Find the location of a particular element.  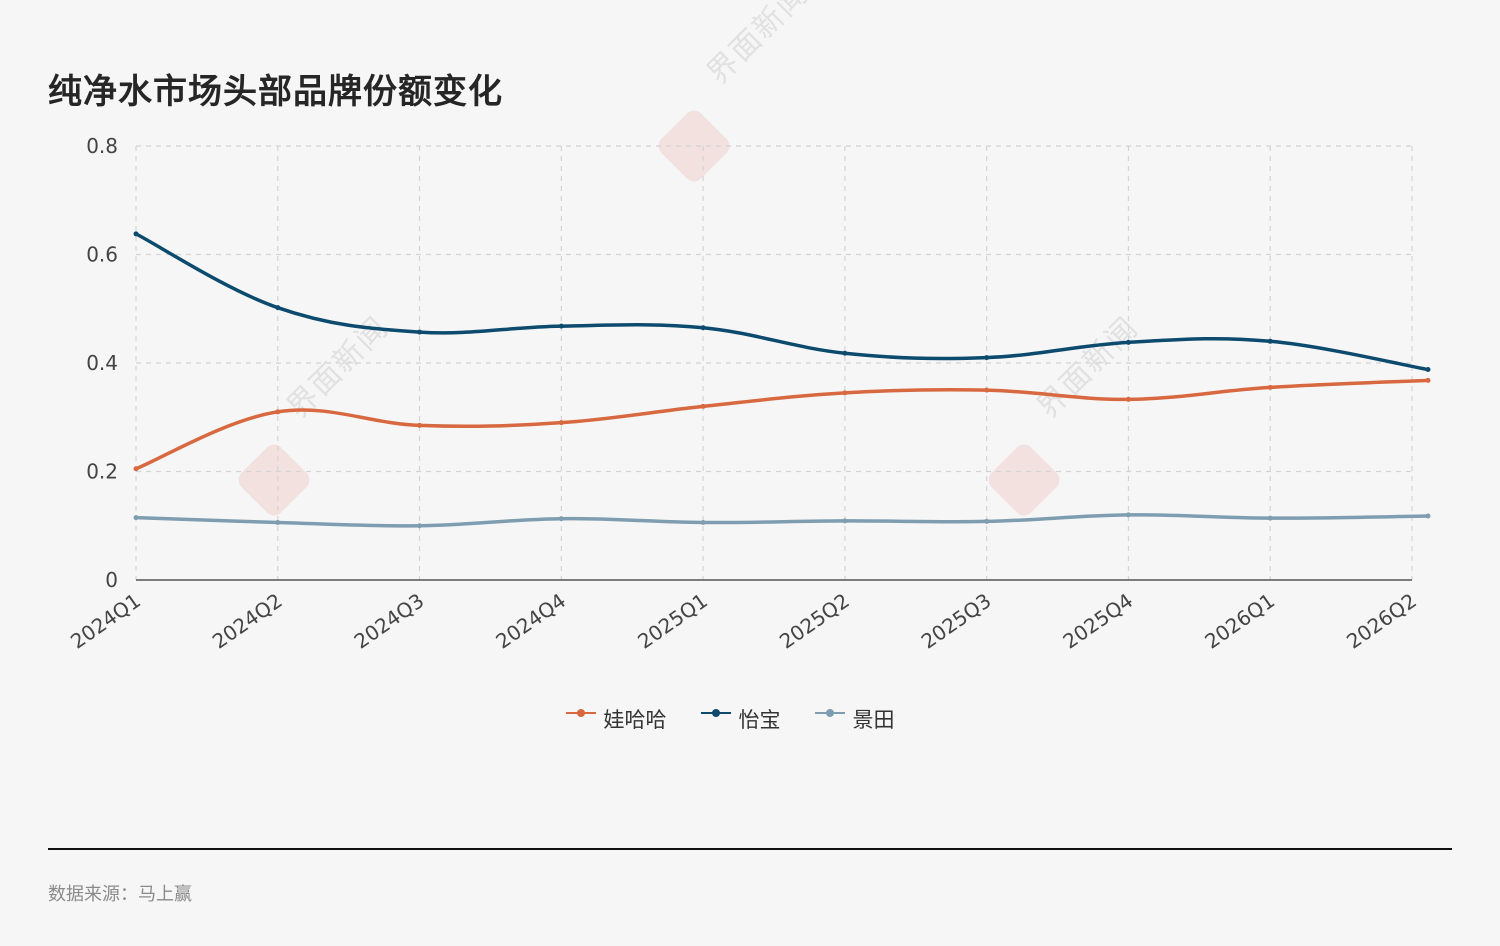

x-tick-label: 2024Q4 is located at coordinates (530, 620).